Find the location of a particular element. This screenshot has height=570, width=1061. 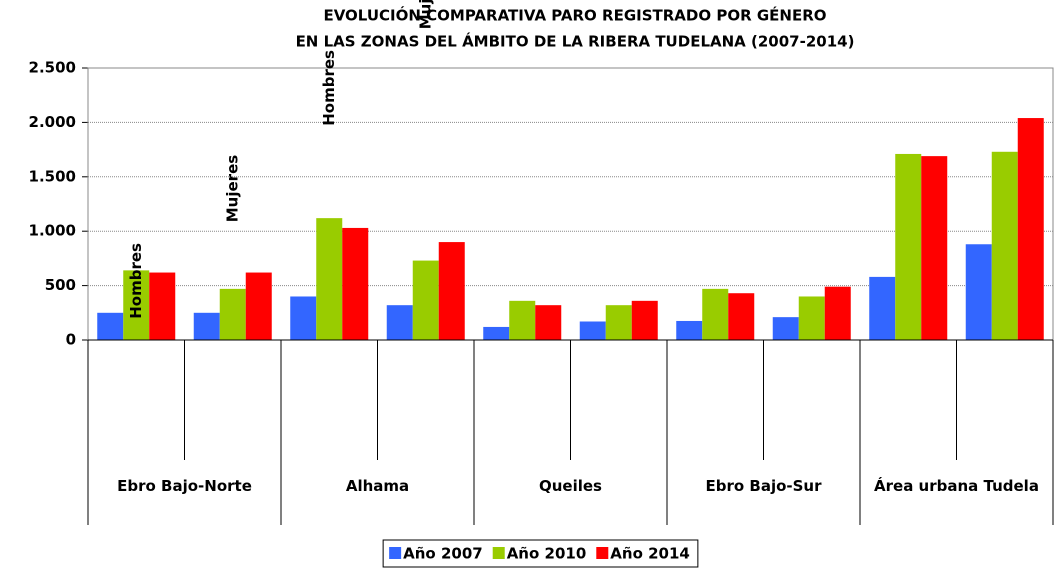

group-label: Ebro Bajo-Sur is located at coordinates (763, 486).